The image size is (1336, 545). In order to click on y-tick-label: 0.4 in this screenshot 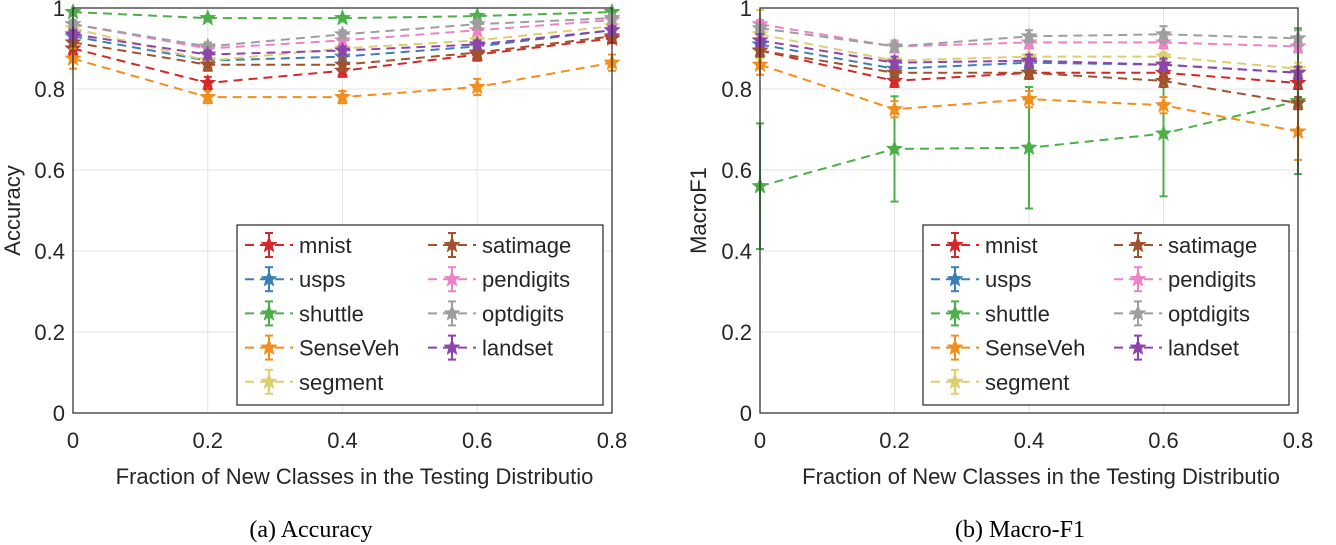, I will do `click(49, 251)`.